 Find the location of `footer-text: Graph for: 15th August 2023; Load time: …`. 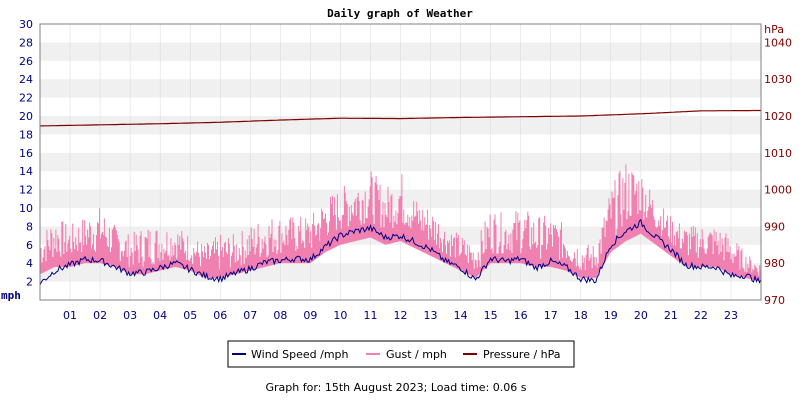

footer-text: Graph for: 15th August 2023; Load time: … is located at coordinates (396, 387).